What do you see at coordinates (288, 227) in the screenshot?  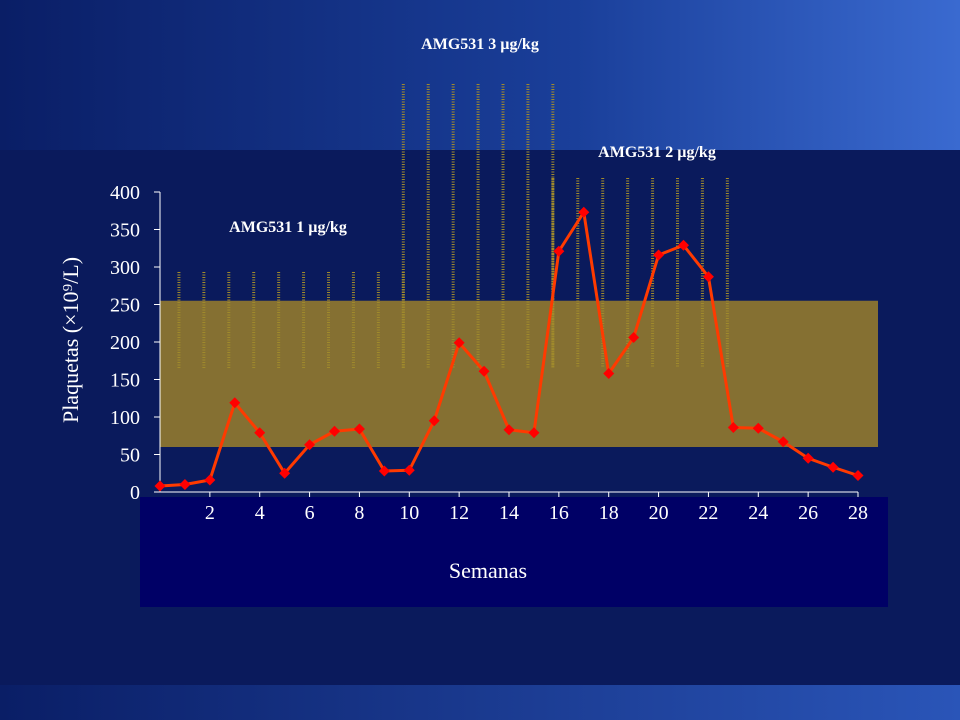 I see `dose-label: AMG531 1 µg/kg` at bounding box center [288, 227].